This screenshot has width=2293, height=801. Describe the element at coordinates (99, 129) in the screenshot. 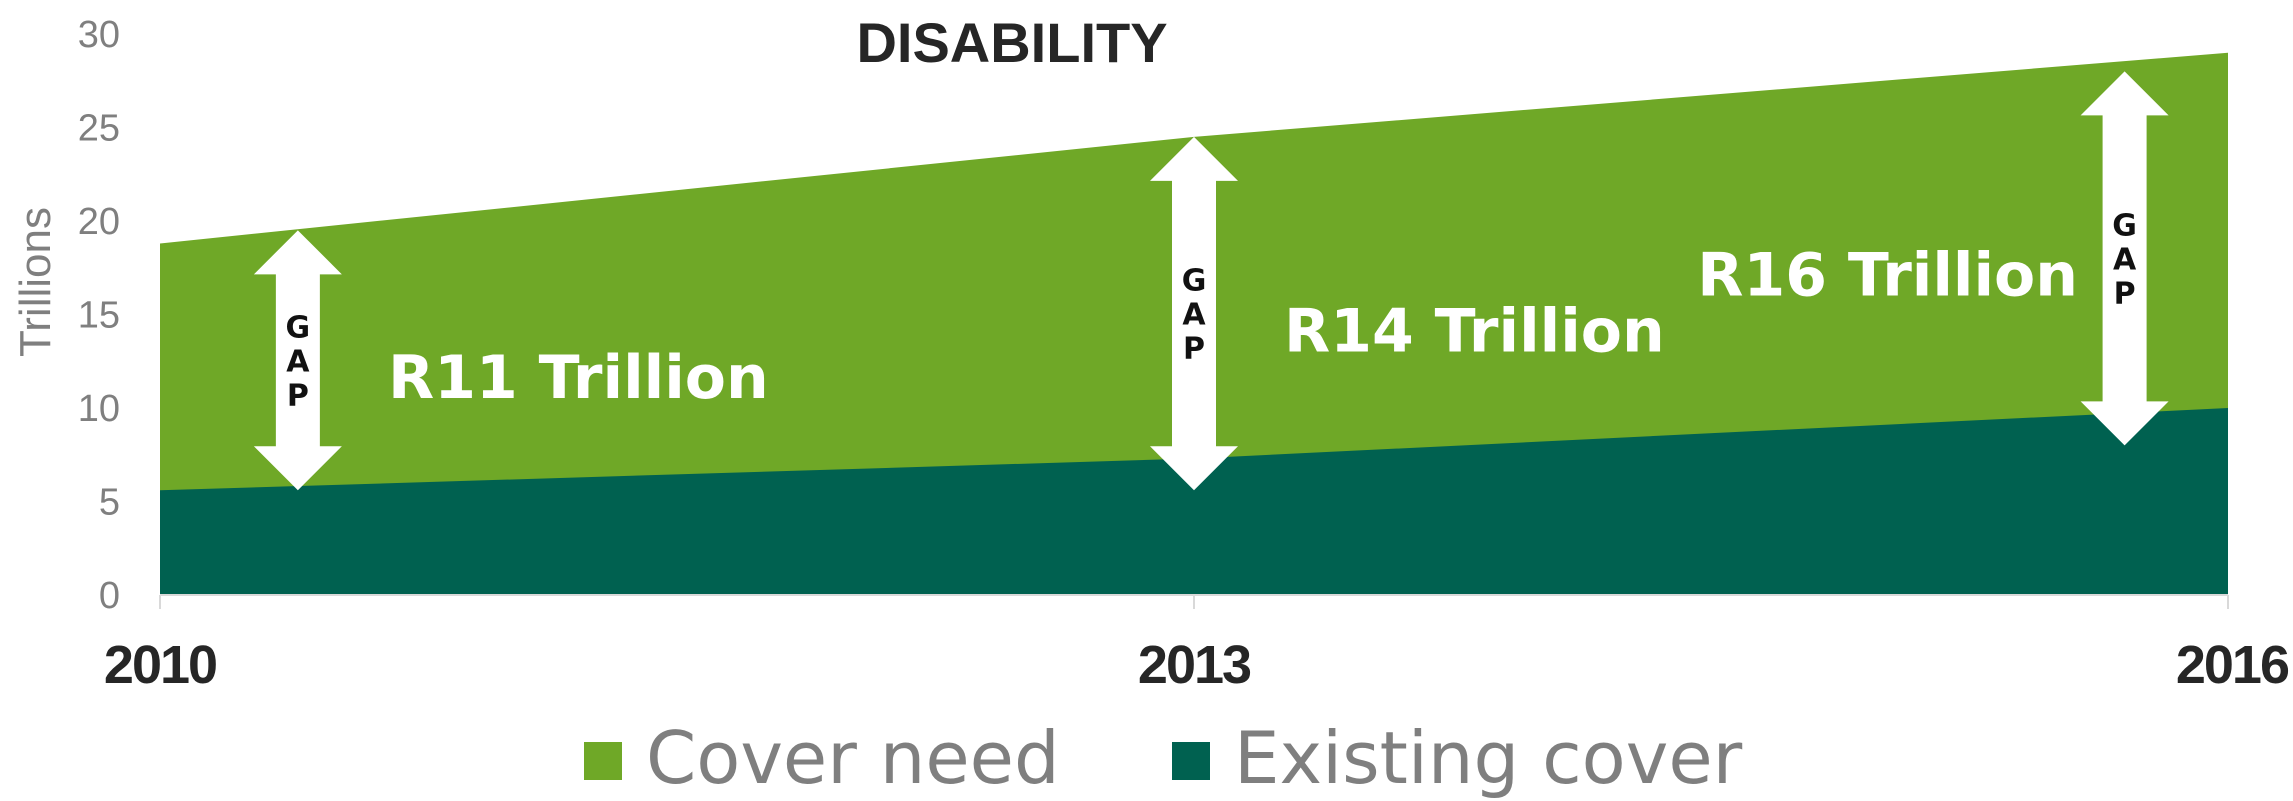

I see `y-tick-label: 25` at that location.